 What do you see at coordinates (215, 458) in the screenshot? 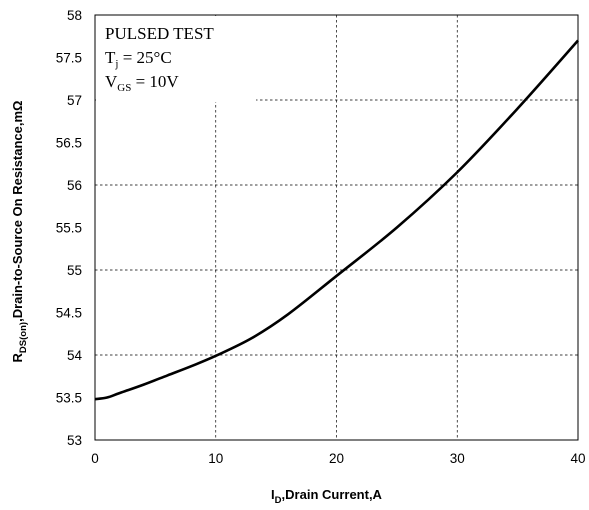
I see `x-tick-label: 10` at bounding box center [215, 458].